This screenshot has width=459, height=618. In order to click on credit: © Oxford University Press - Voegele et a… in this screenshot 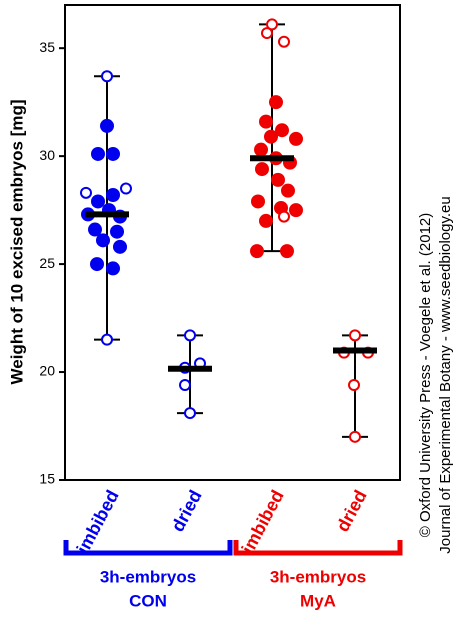, I will do `click(425, 375)`.